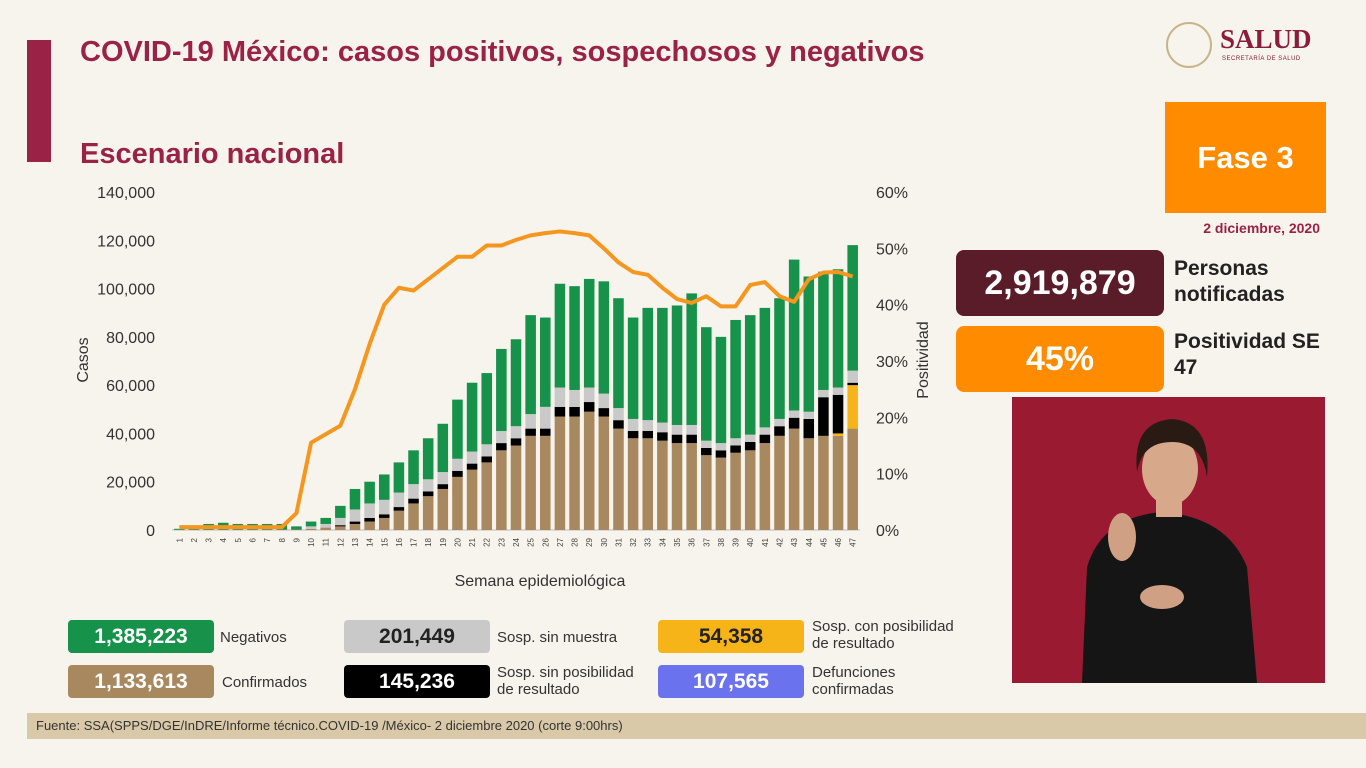 Image resolution: width=1366 pixels, height=768 pixels. Describe the element at coordinates (736, 541) in the screenshot. I see `x-tick-label: 39` at that location.